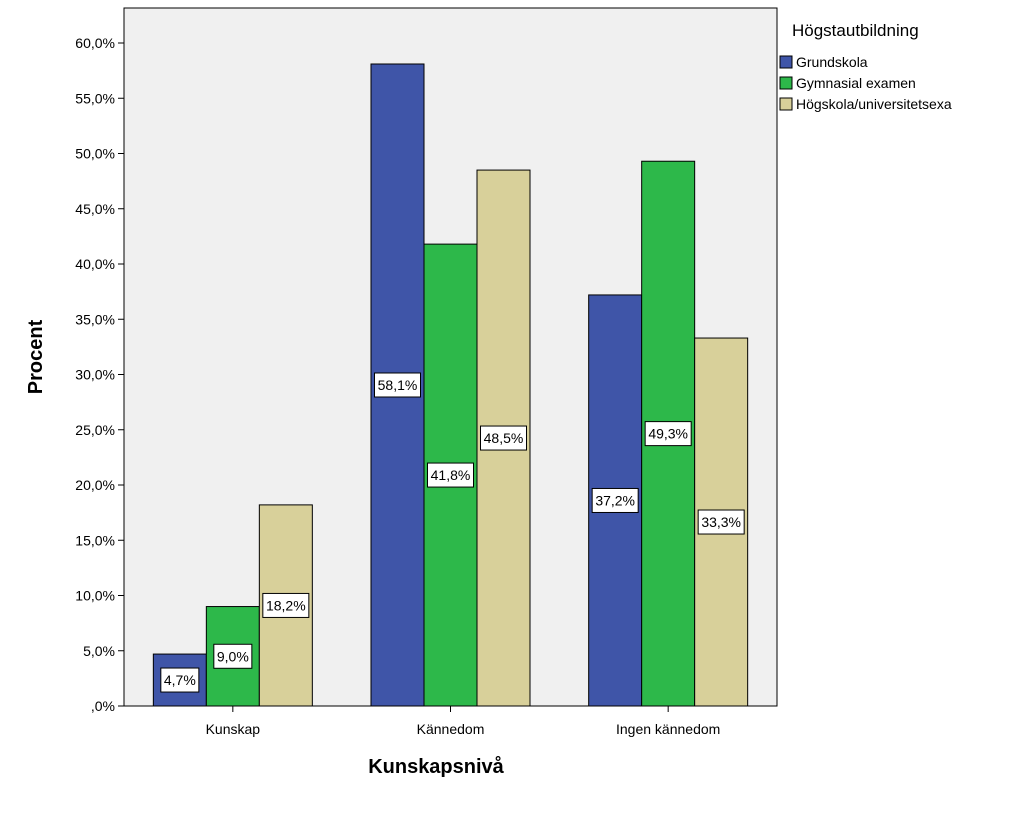 The image size is (1024, 824). What do you see at coordinates (95, 596) in the screenshot?
I see `y-tick-label: 10,0%` at bounding box center [95, 596].